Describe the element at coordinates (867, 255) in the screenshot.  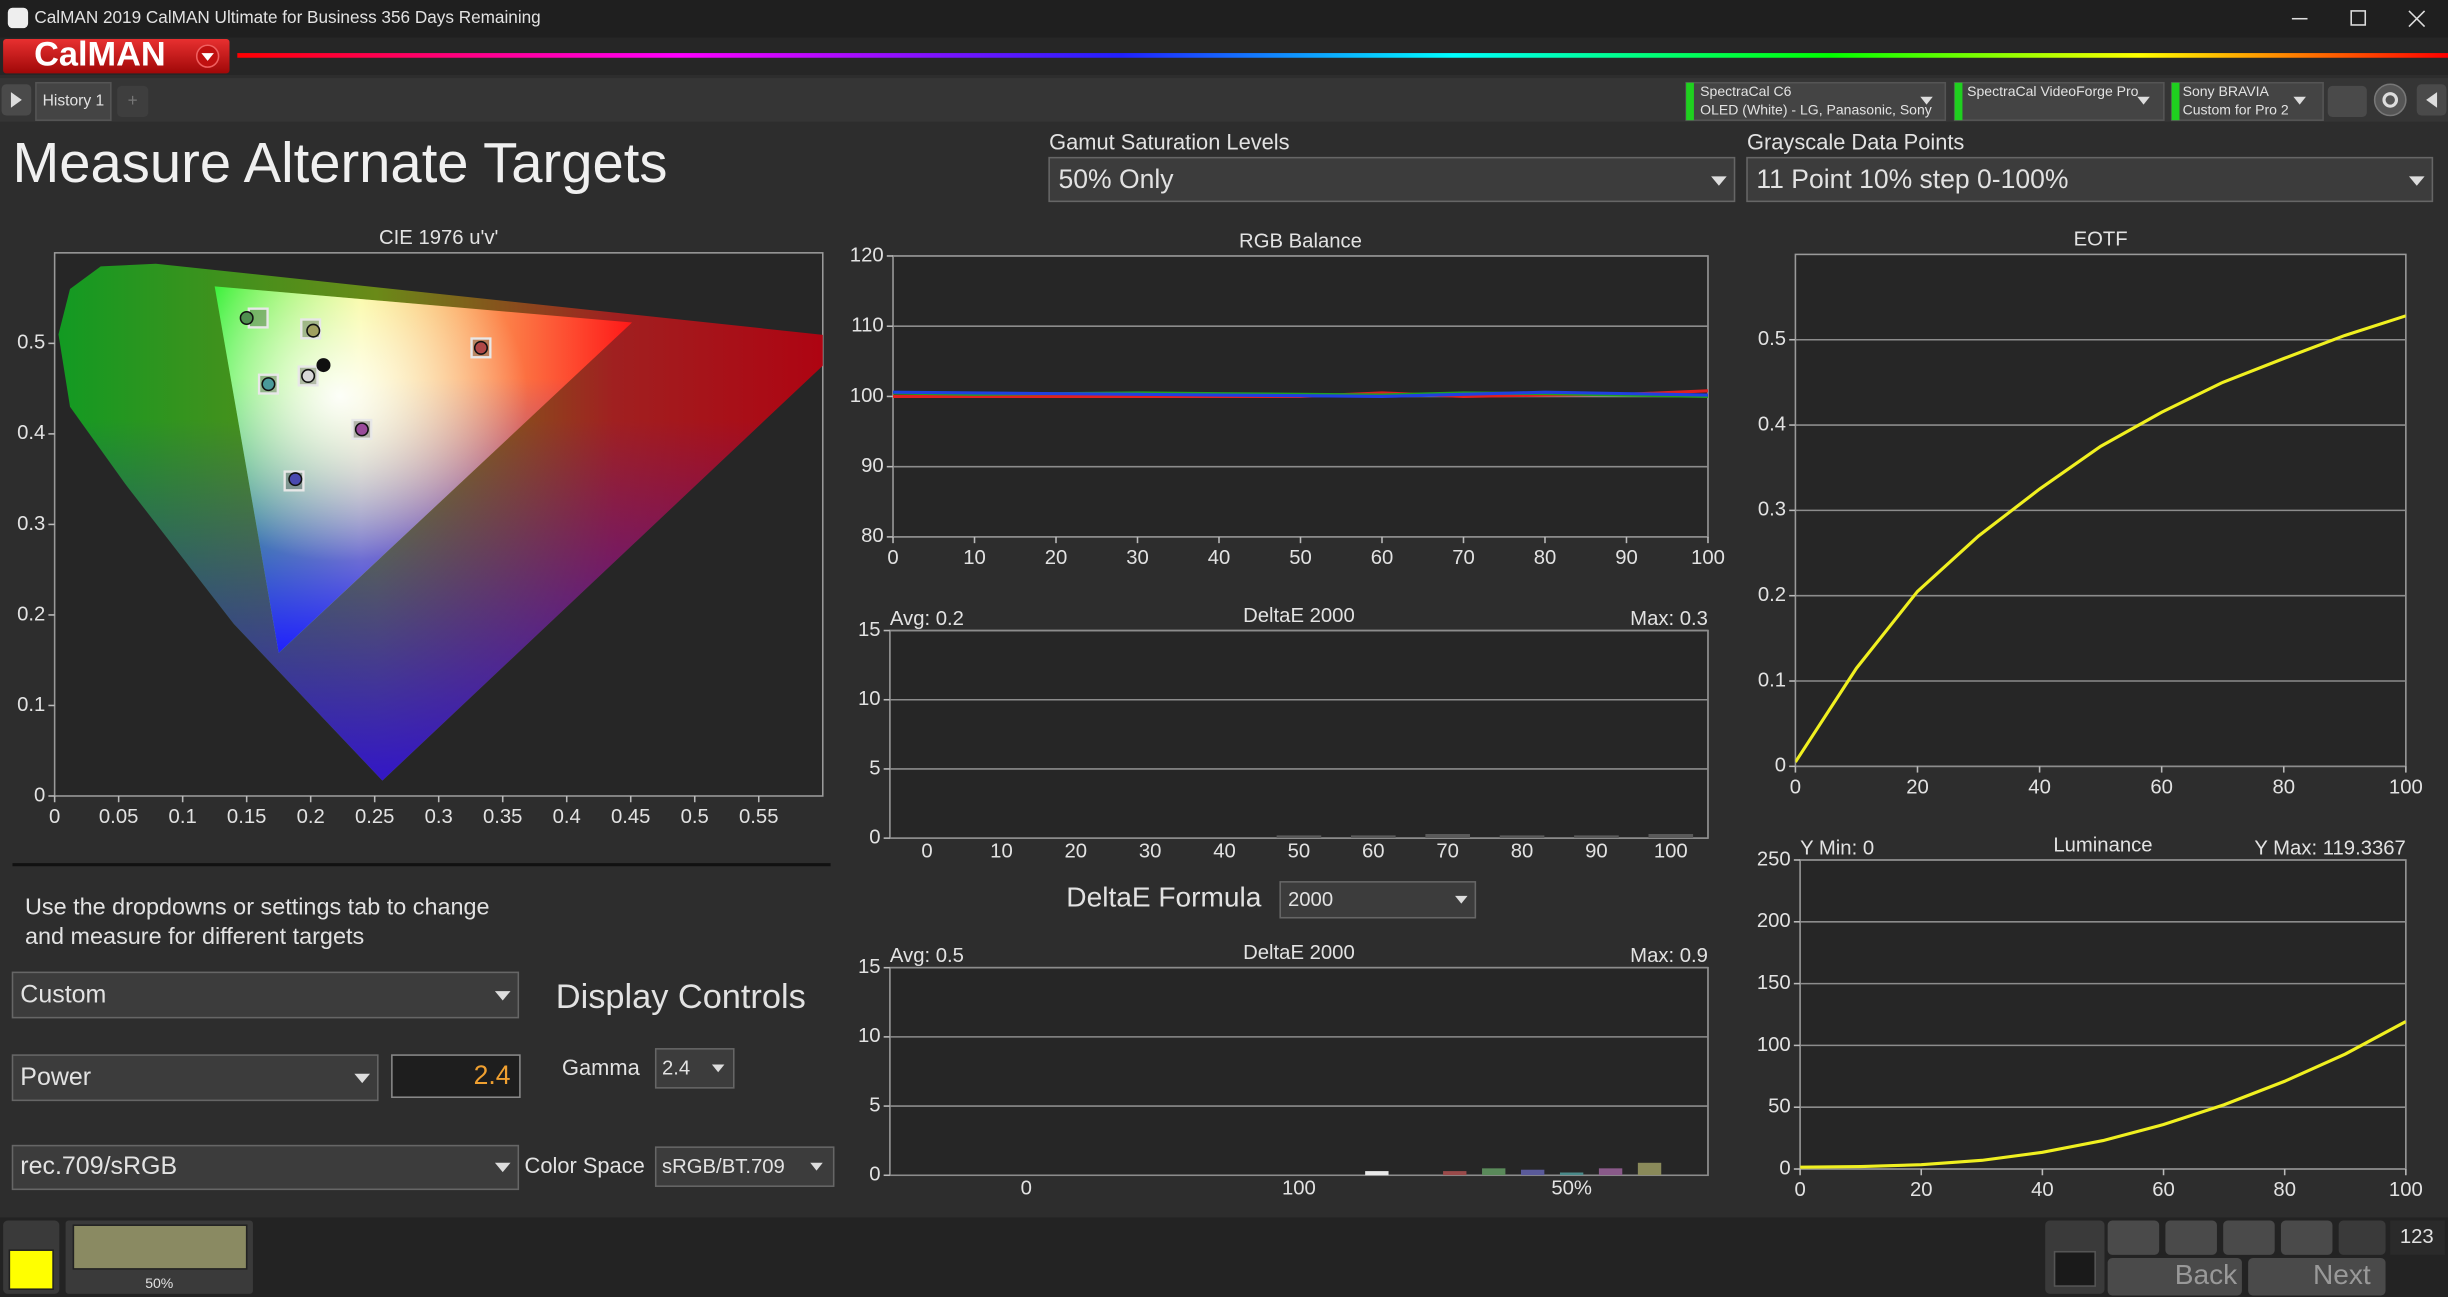
I see `y-tick-label: 120` at that location.